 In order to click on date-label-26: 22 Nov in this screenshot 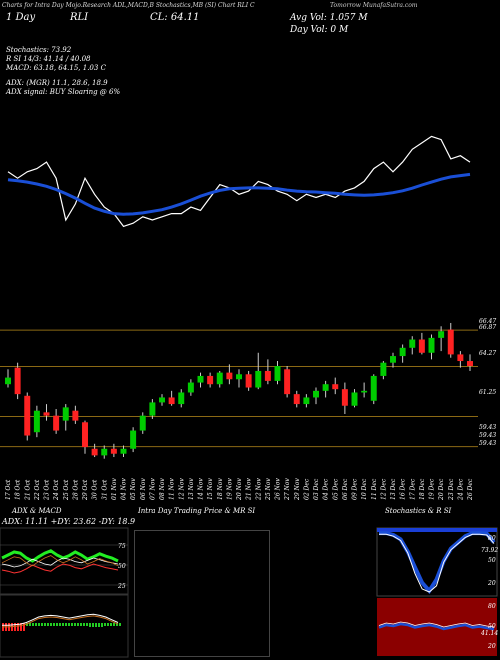, I will do `click(258, 489)`.